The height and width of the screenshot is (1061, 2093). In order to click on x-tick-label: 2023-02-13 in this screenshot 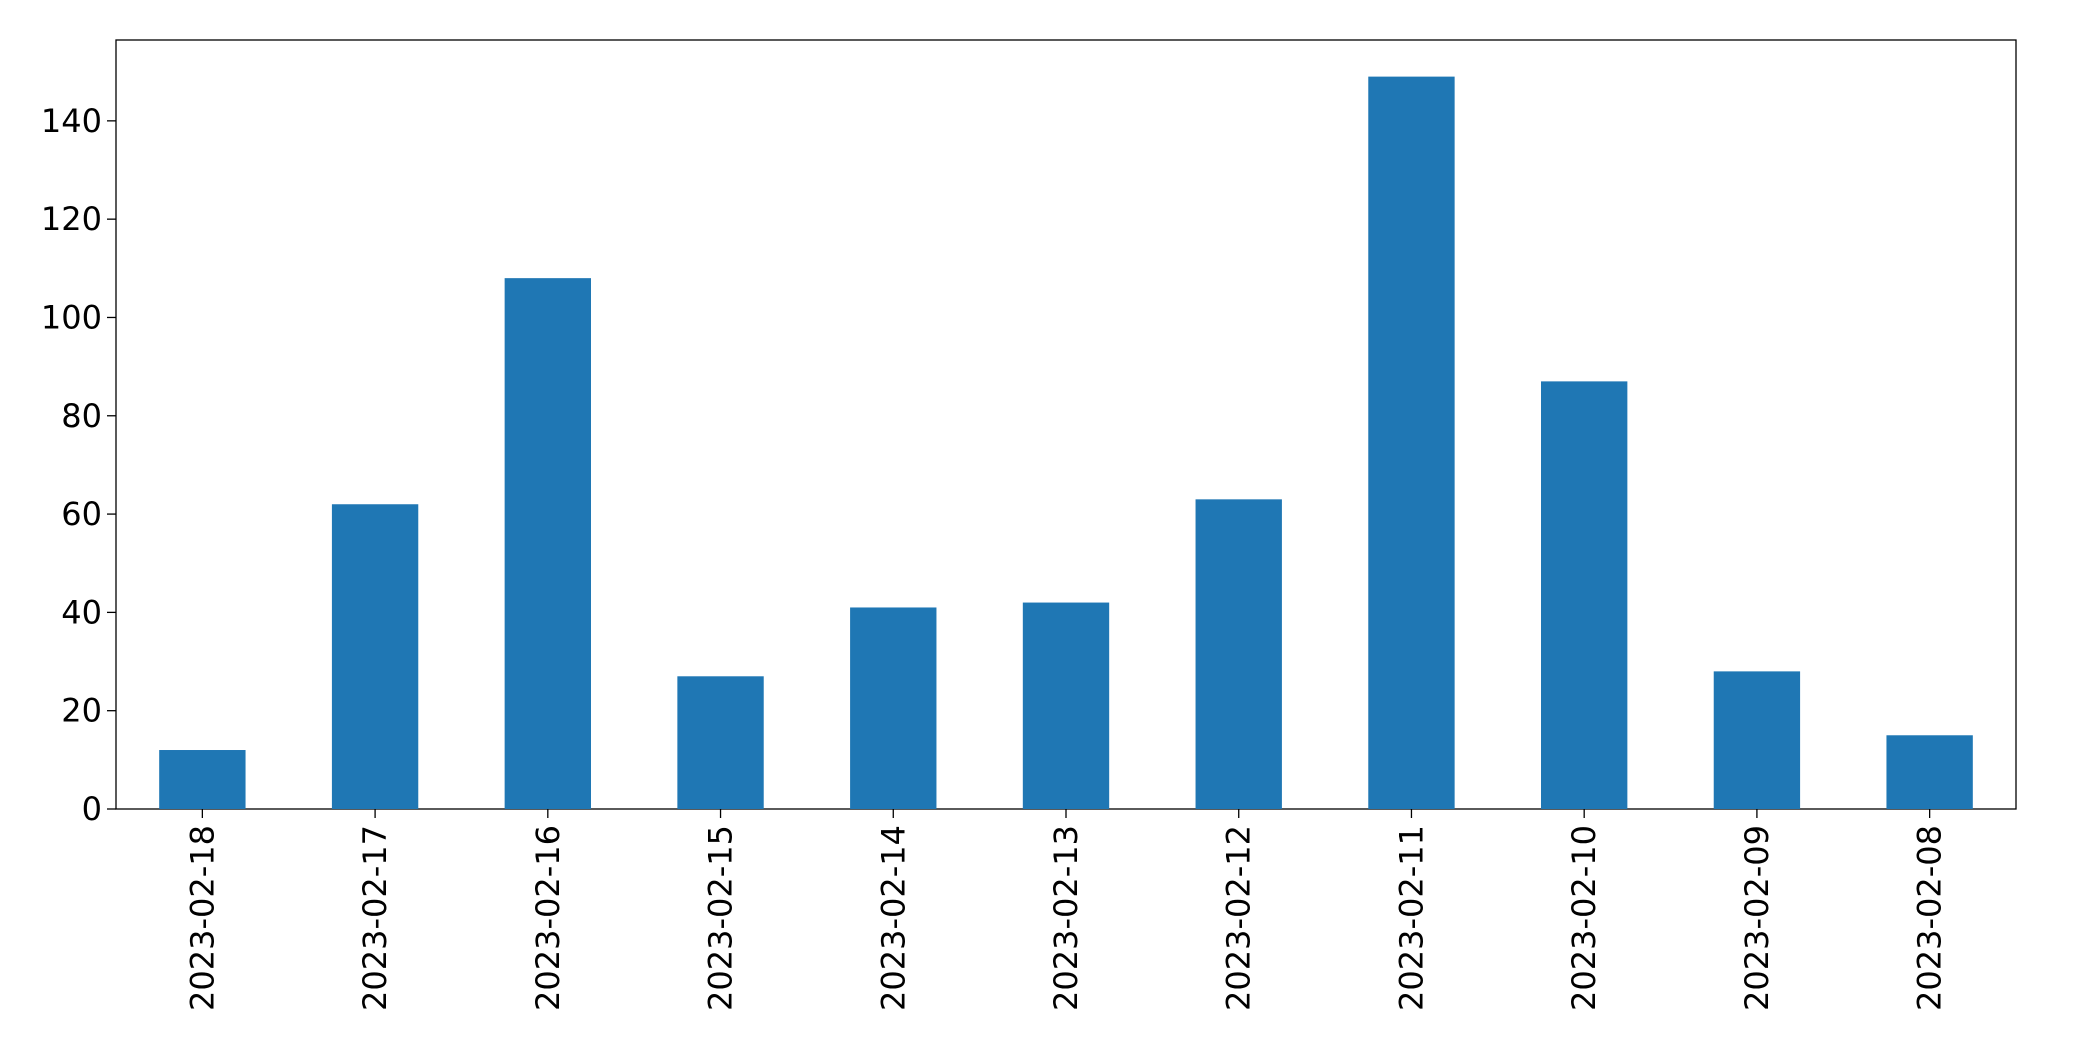, I will do `click(1066, 918)`.